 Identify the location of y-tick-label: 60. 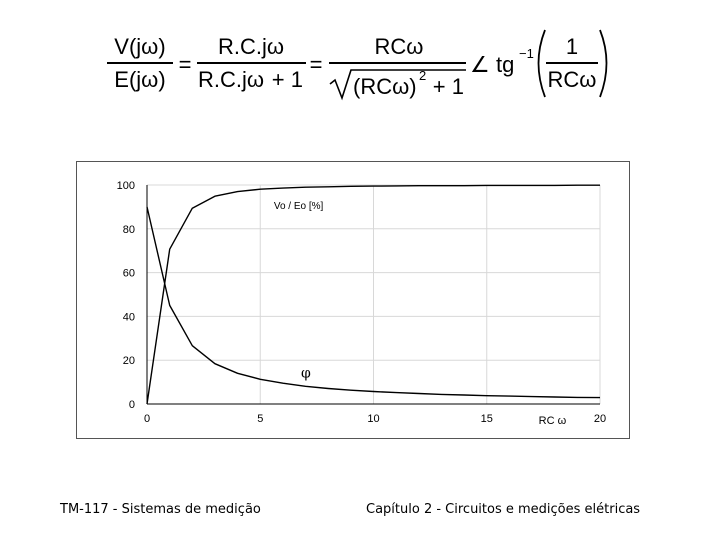
(129, 274).